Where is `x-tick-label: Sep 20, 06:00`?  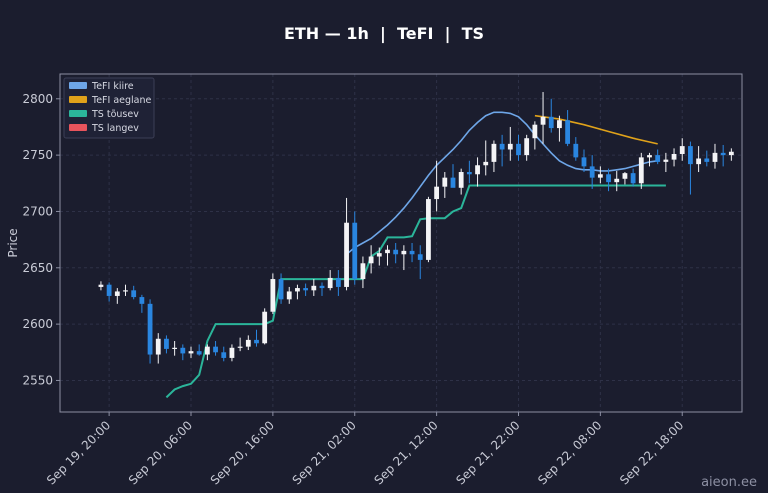 x-tick-label: Sep 20, 06:00 is located at coordinates (160, 452).